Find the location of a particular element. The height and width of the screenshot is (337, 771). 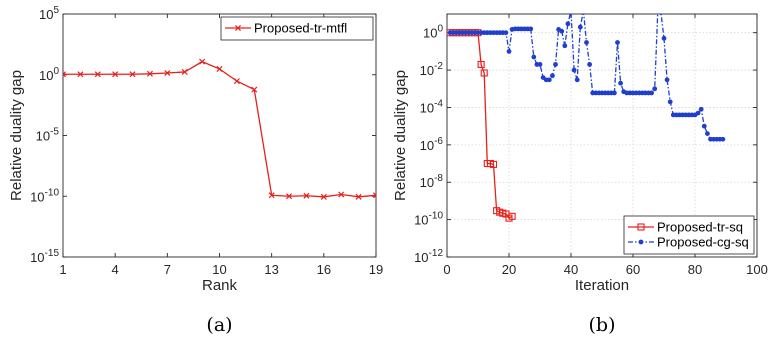

x-axis-label: Rank is located at coordinates (220, 285).